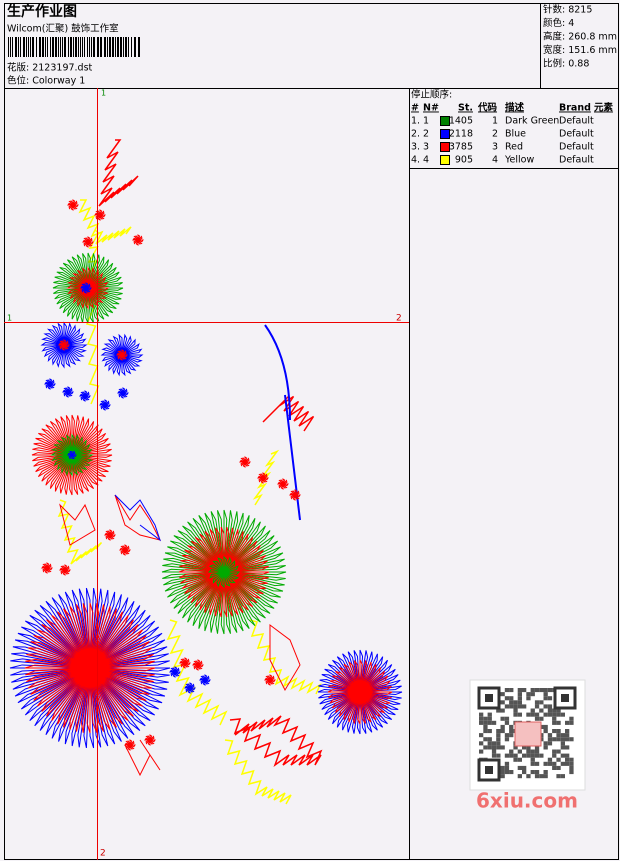  What do you see at coordinates (399, 319) in the screenshot?
I see `crosshair-label: 2` at bounding box center [399, 319].